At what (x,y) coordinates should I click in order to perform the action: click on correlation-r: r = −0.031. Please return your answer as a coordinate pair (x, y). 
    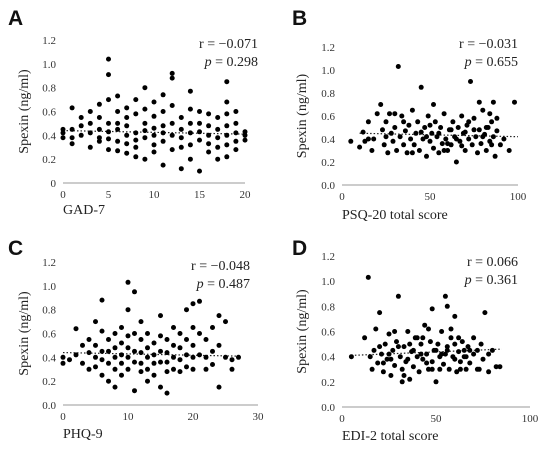
    Looking at the image, I should click on (488, 44).